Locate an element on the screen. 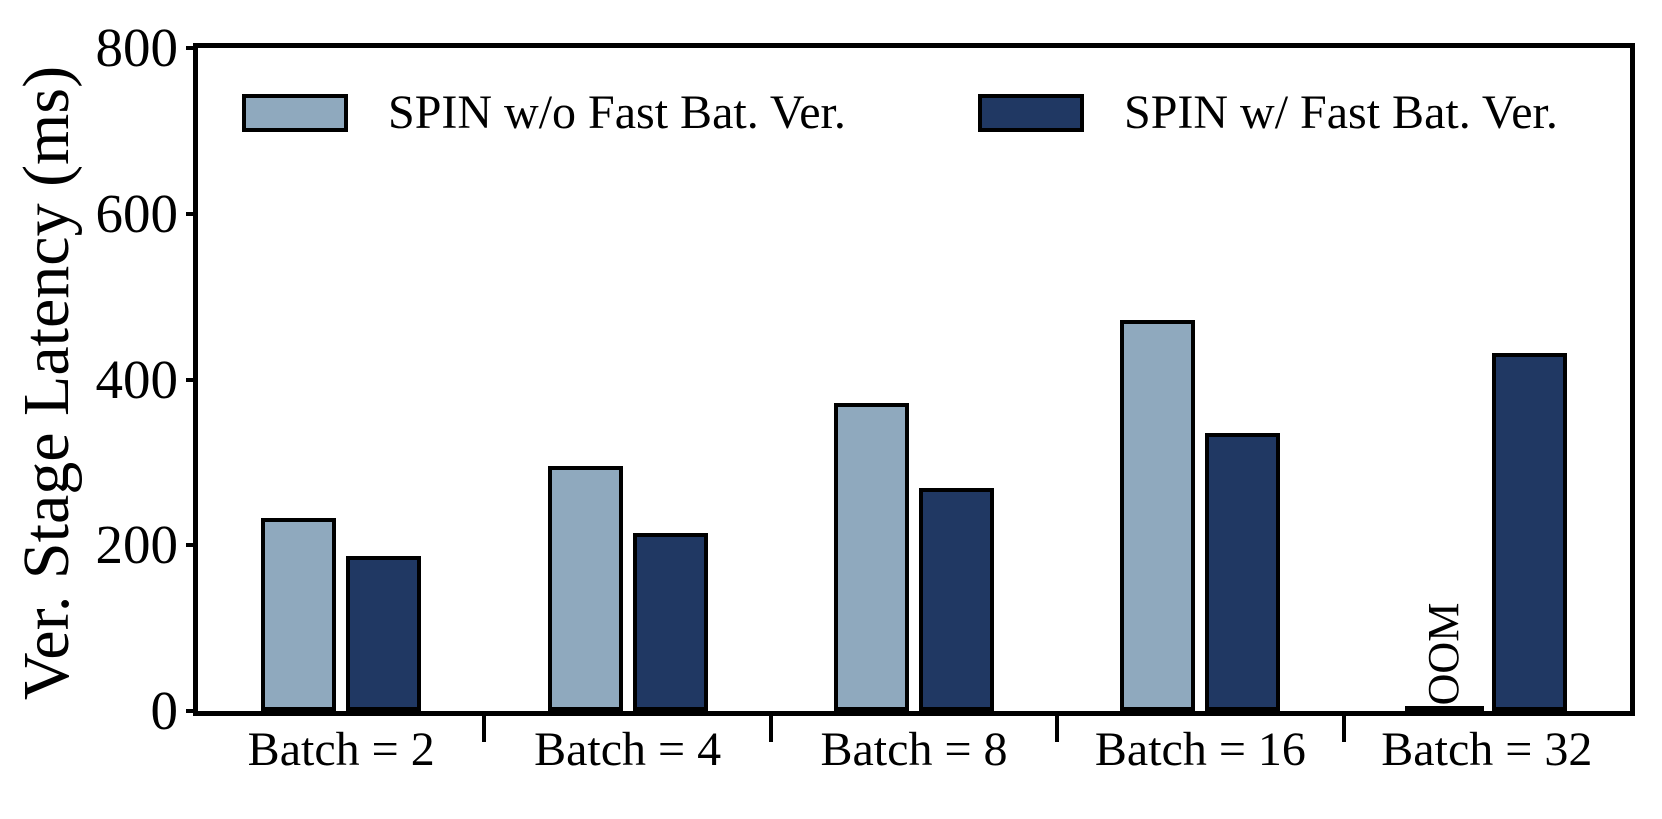  x-tick-label: Batch = 8 is located at coordinates (914, 749).